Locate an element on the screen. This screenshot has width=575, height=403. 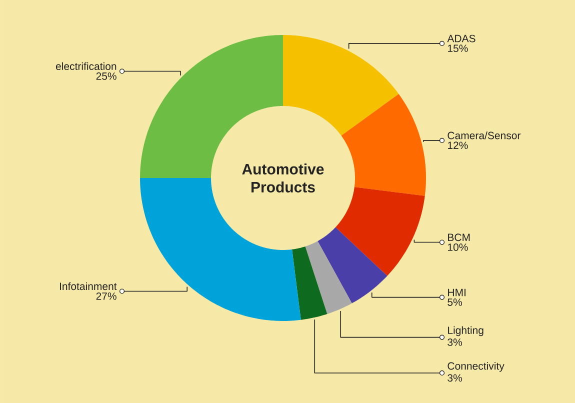
data-label: 27% is located at coordinates (106, 296).